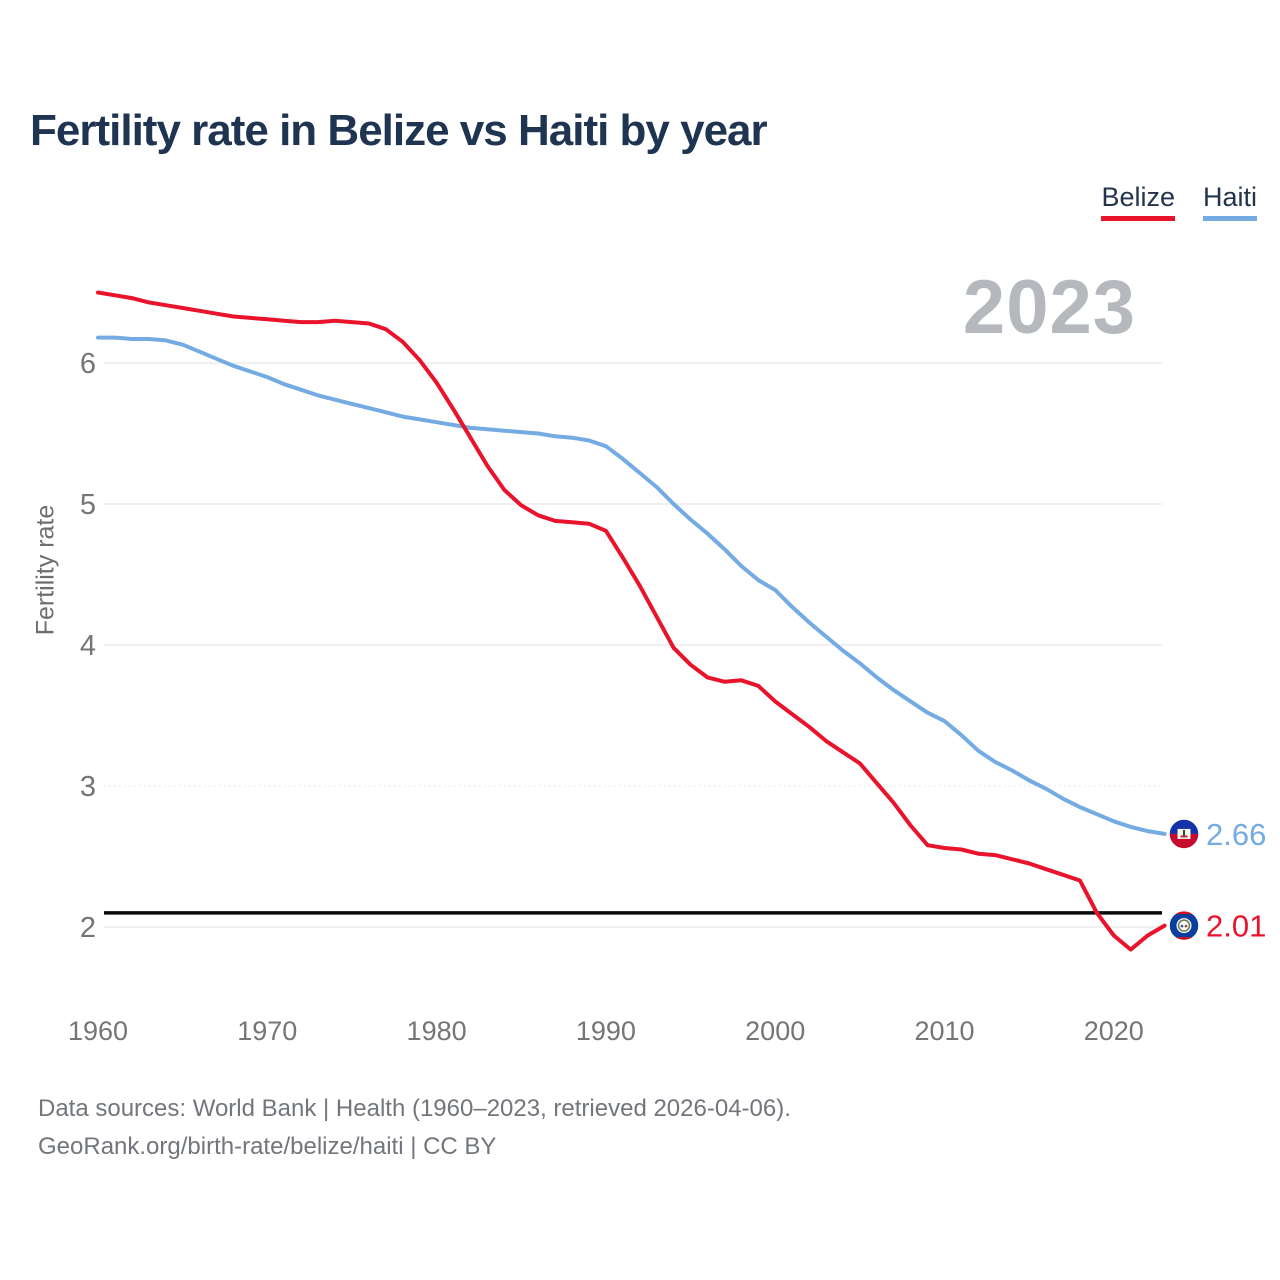 This screenshot has height=1280, width=1280. What do you see at coordinates (88, 787) in the screenshot?
I see `y-tick-3: 3` at bounding box center [88, 787].